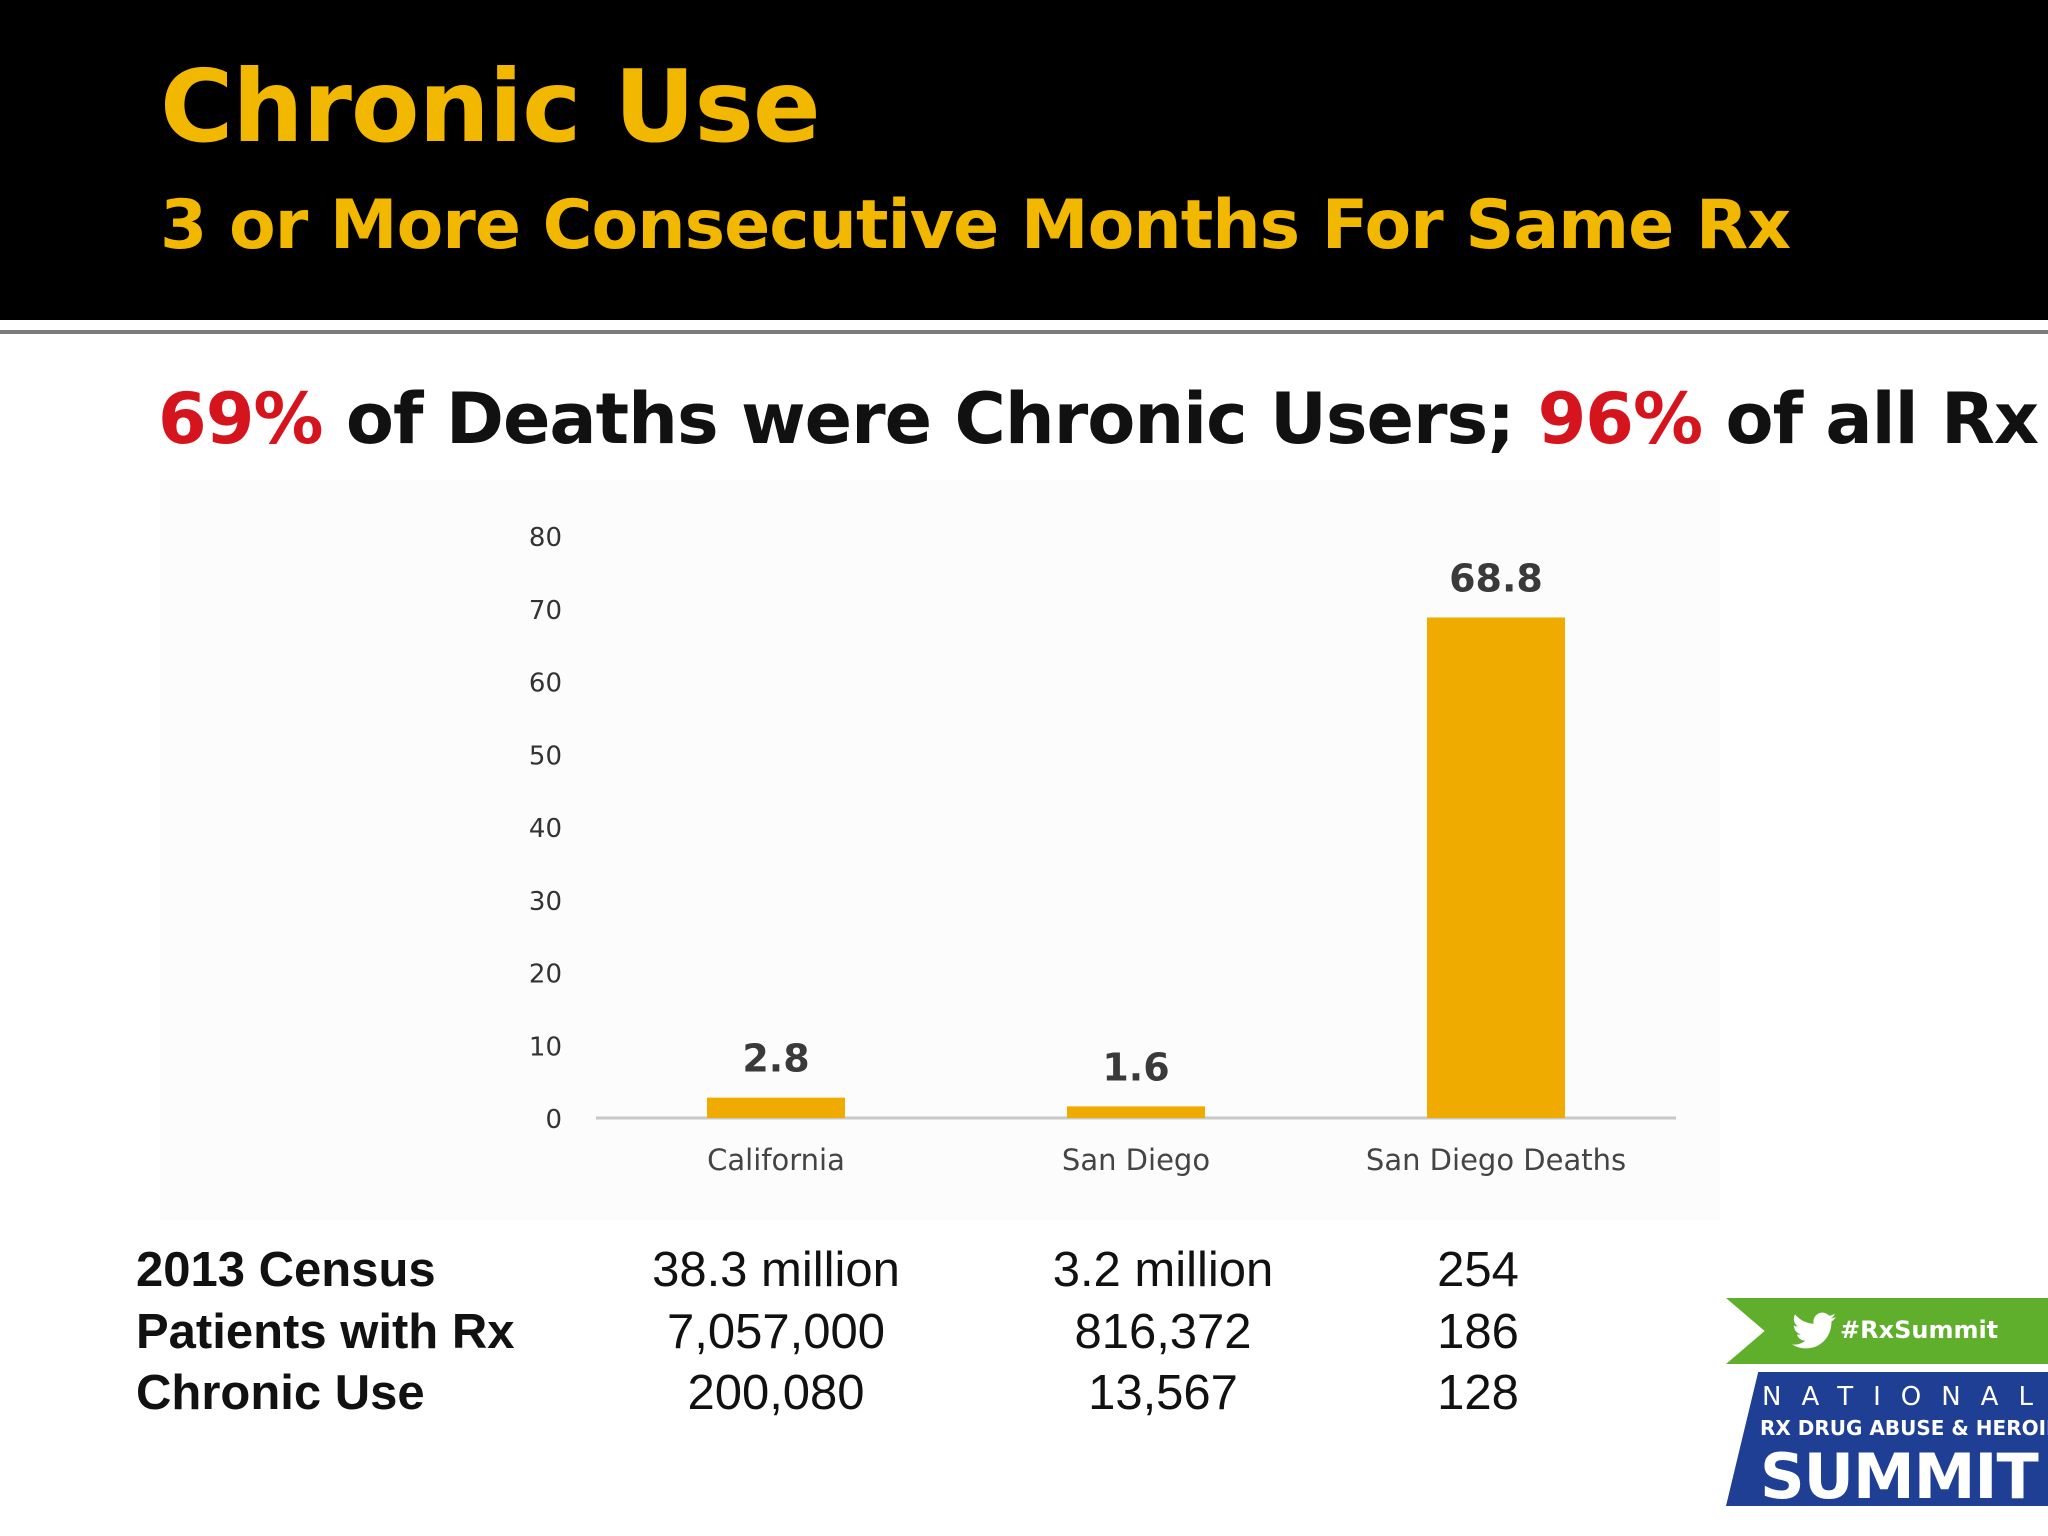 The height and width of the screenshot is (1536, 2048). Describe the element at coordinates (776, 1393) in the screenshot. I see `table-cell: 200,080` at that location.